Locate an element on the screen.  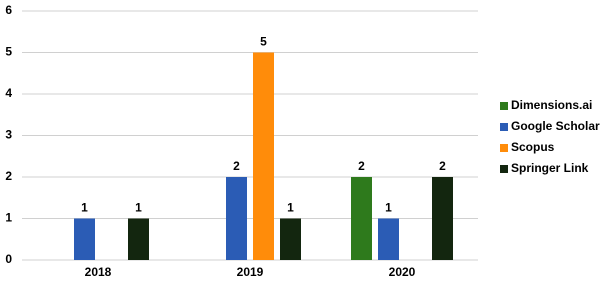
legend-label: Google Scholar is located at coordinates (555, 126).